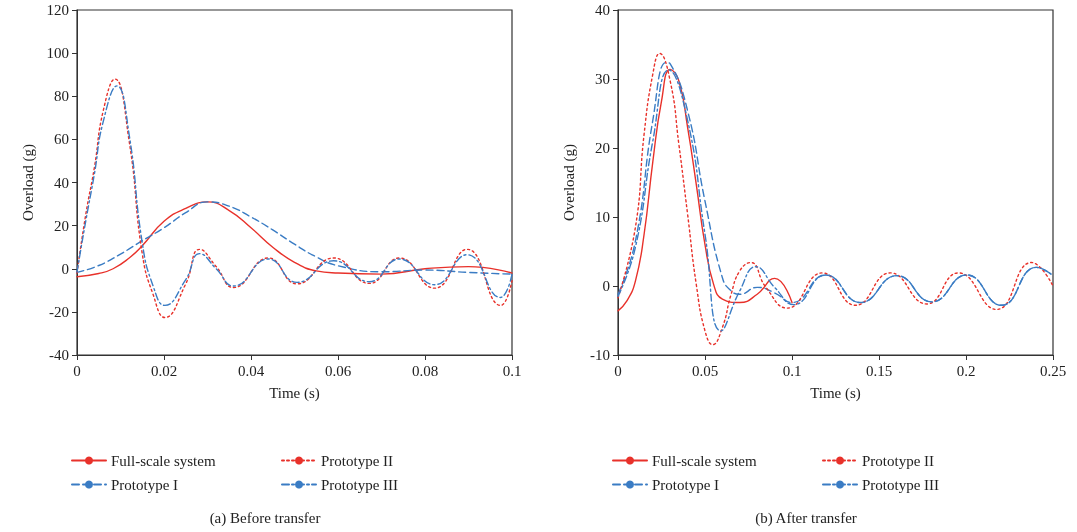 This screenshot has width=1077, height=532. What do you see at coordinates (966, 370) in the screenshot?
I see `x-tick-label: 0.2` at bounding box center [966, 370].